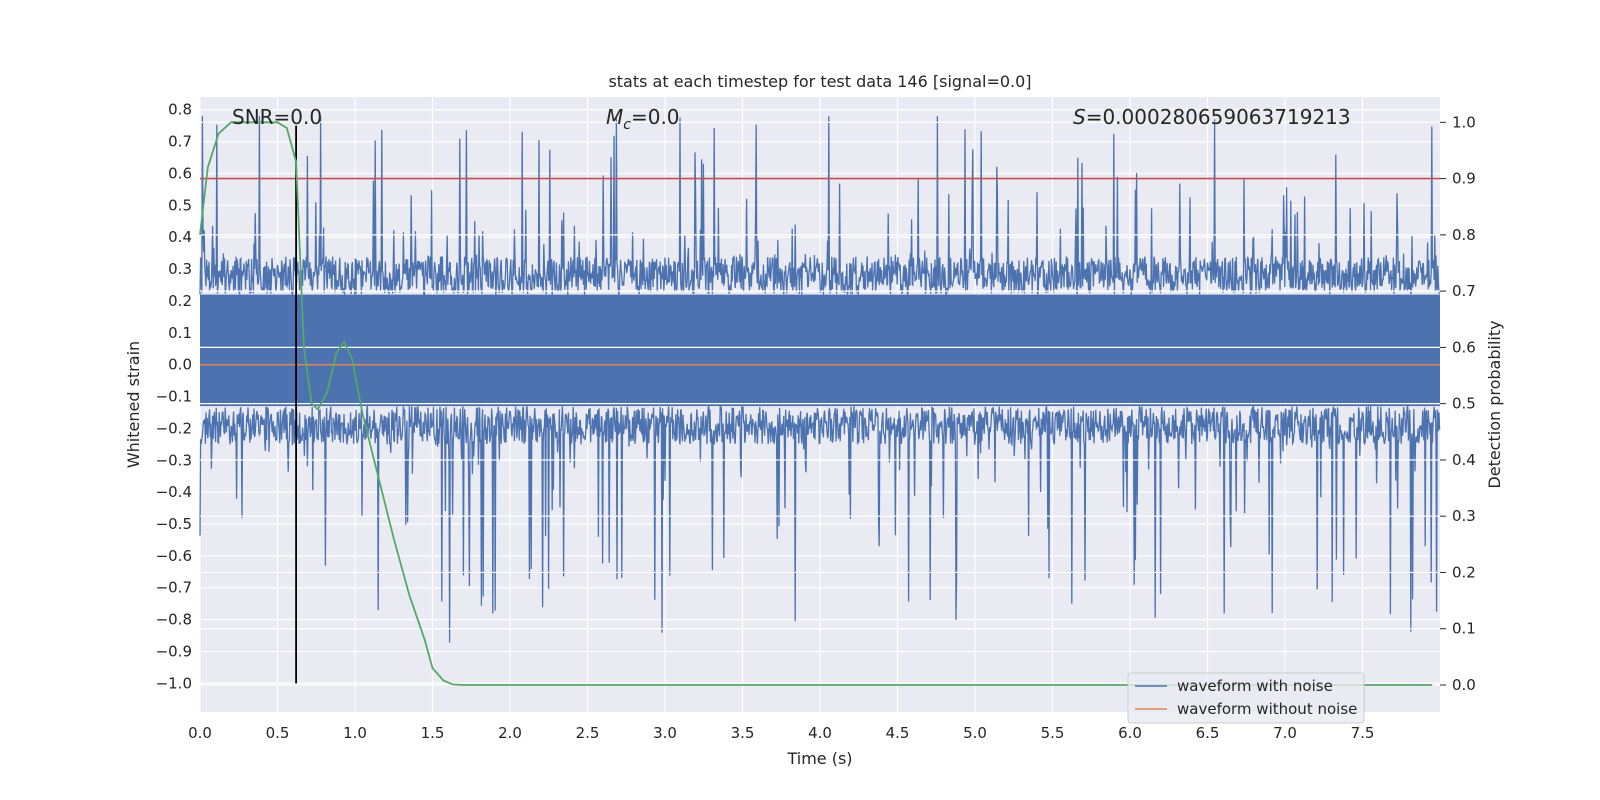 This screenshot has width=1600, height=800. What do you see at coordinates (1464, 179) in the screenshot?
I see `y-tick-label-right: 0.9` at bounding box center [1464, 179].